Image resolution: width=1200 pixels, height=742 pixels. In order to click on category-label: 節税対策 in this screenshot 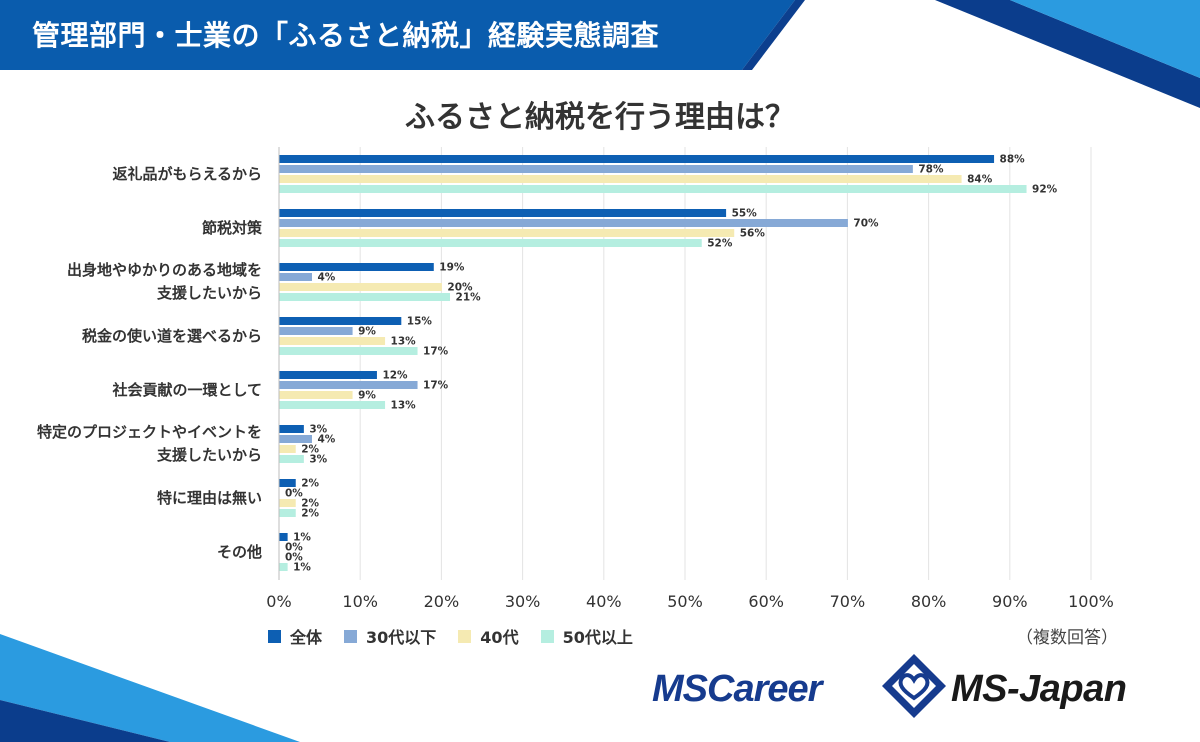, I will do `click(232, 228)`.